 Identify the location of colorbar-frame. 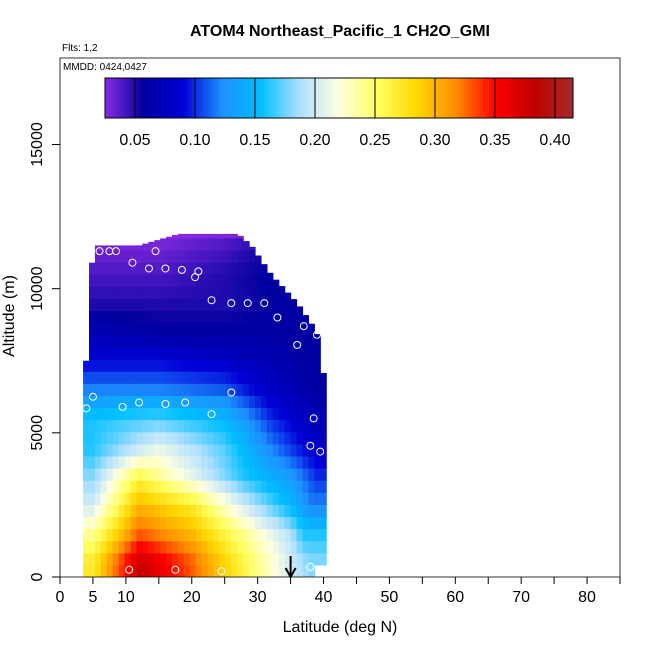
(339, 98).